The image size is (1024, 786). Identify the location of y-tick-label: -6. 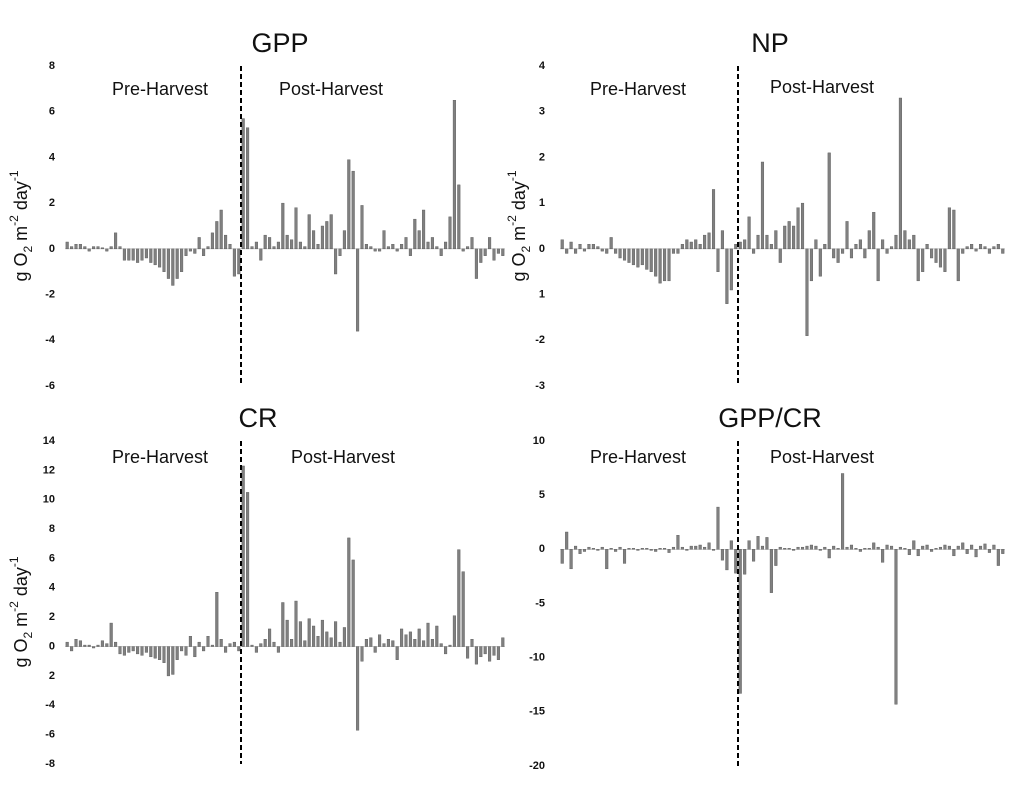
(50, 735).